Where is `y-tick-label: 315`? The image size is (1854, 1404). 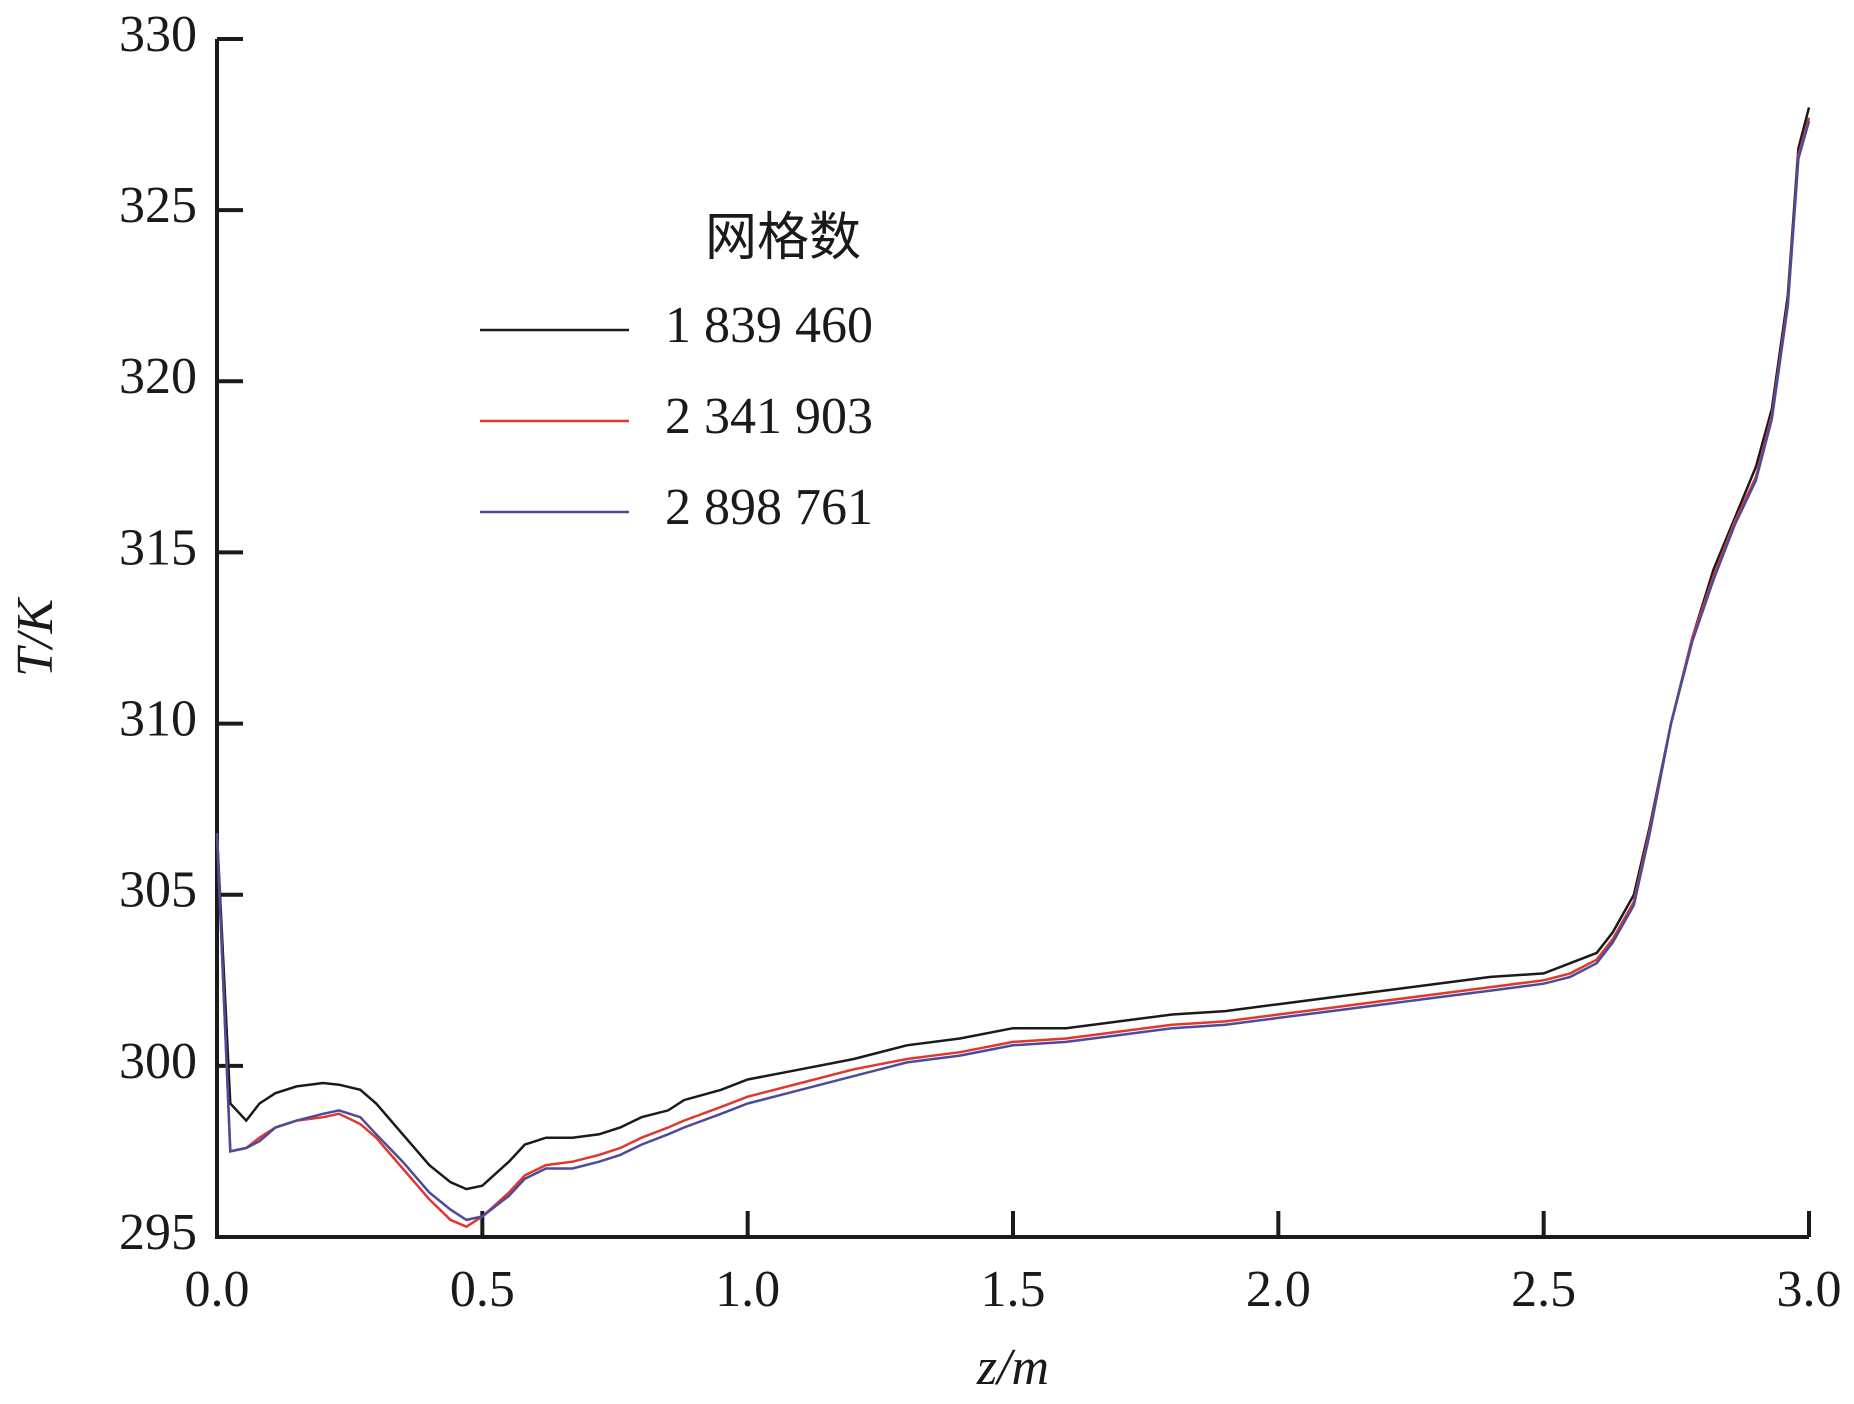 y-tick-label: 315 is located at coordinates (158, 547).